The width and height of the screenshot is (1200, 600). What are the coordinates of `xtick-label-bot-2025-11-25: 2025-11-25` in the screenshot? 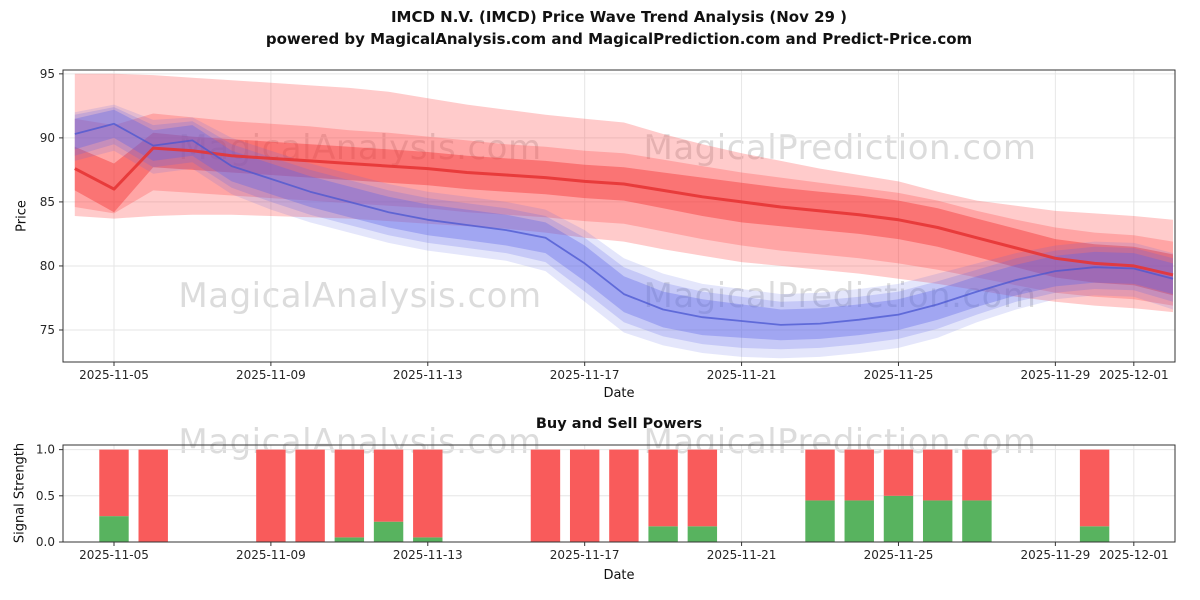 It's located at (899, 555).